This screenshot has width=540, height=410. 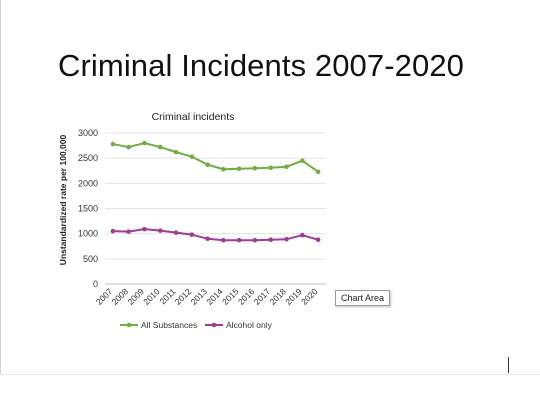 I want to click on text-cursor, so click(x=508, y=365).